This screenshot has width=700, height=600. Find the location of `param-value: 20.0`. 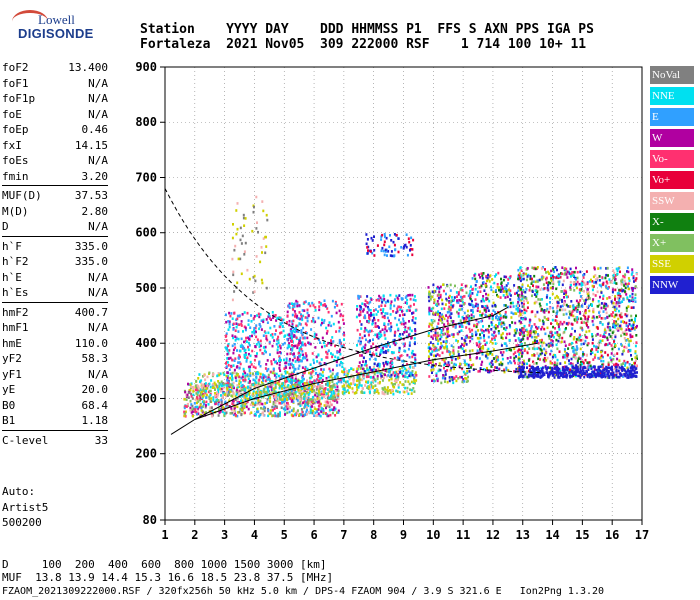

param-value: 20.0 is located at coordinates (95, 389).